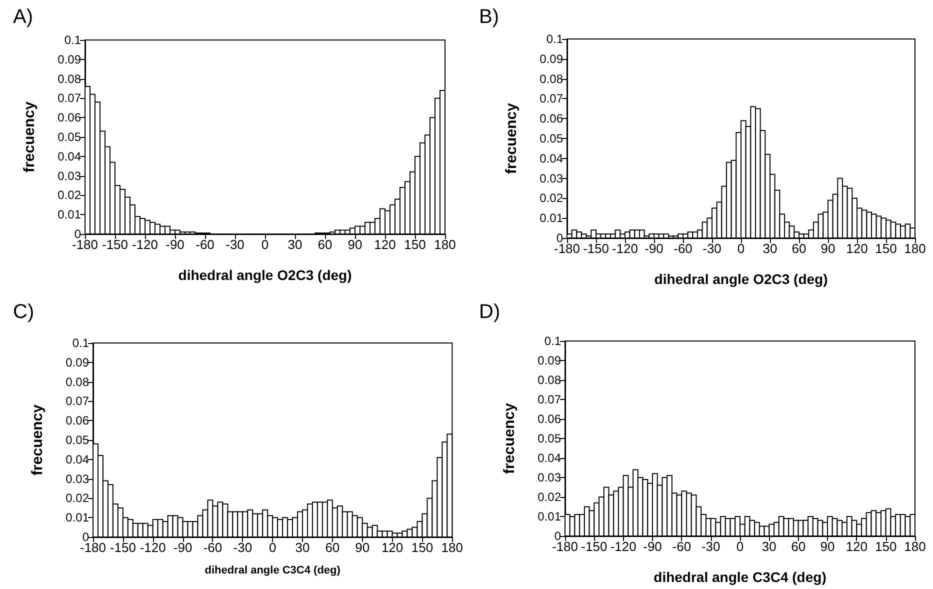 The image size is (933, 589). What do you see at coordinates (567, 248) in the screenshot?
I see `x-tick-label: -180` at bounding box center [567, 248].